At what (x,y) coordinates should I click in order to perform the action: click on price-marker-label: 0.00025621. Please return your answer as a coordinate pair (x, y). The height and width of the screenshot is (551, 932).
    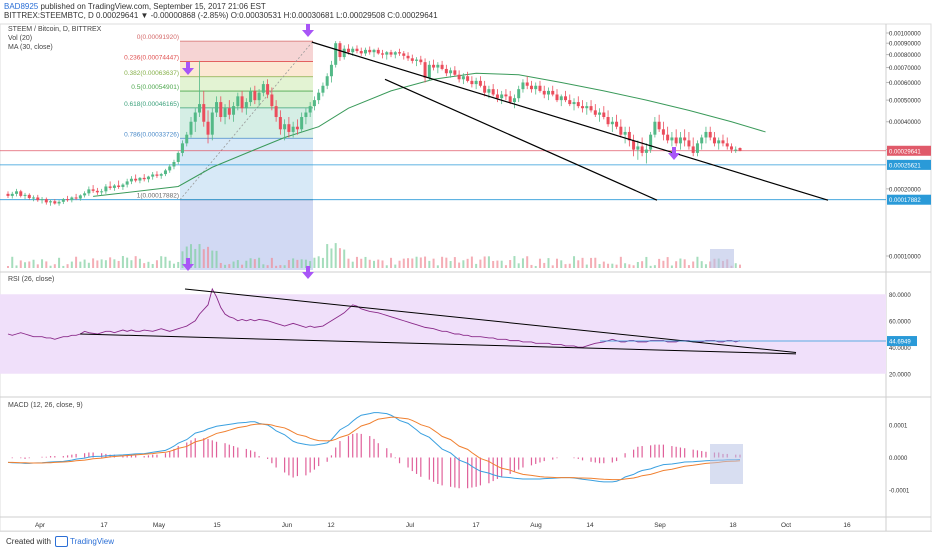
    Looking at the image, I should click on (905, 166).